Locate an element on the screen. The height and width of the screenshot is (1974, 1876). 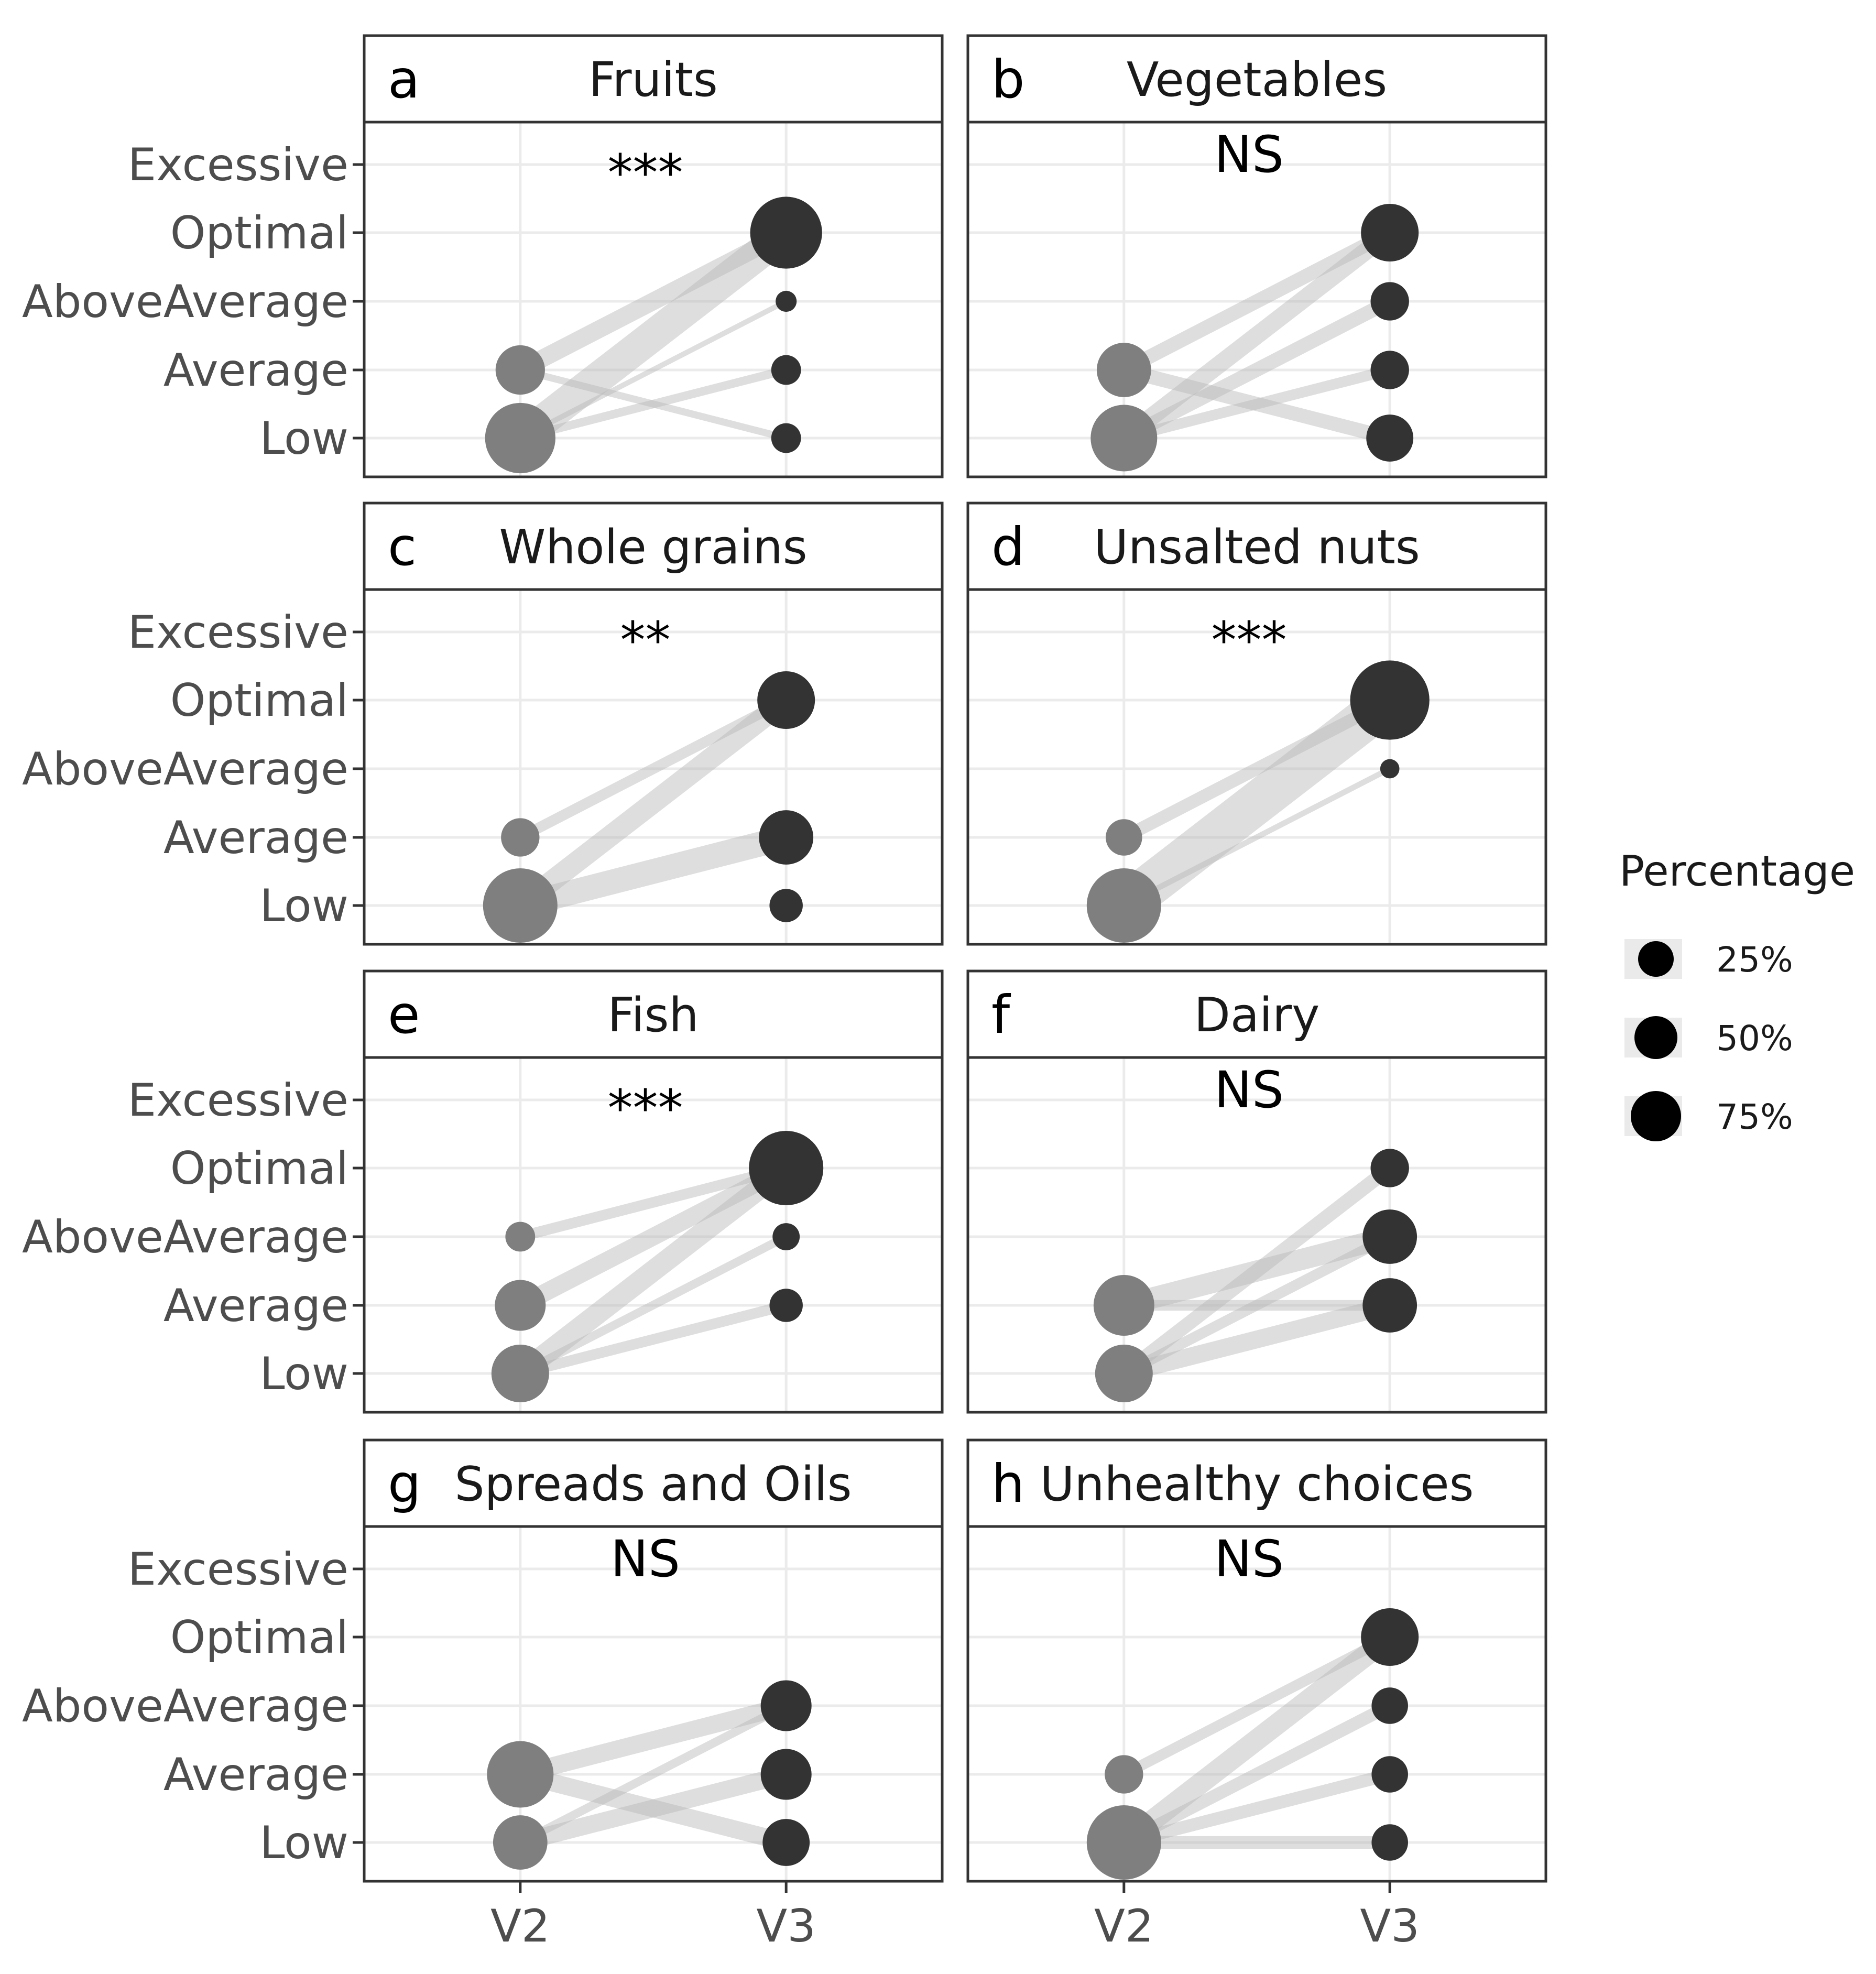
panel-title: Whole grains is located at coordinates (653, 548).